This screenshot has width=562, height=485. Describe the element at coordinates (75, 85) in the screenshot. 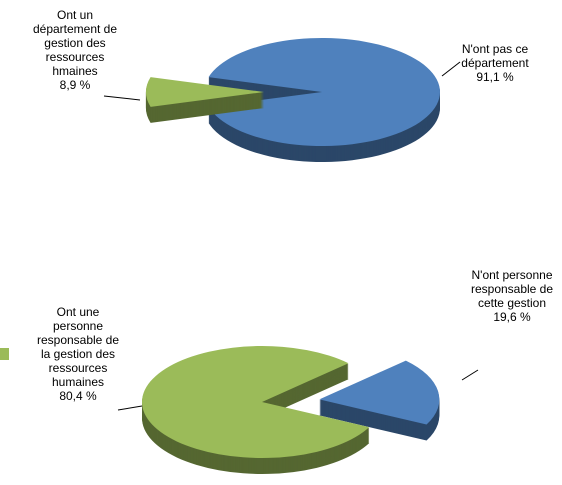

I see `slice-value: 8,9 %` at that location.